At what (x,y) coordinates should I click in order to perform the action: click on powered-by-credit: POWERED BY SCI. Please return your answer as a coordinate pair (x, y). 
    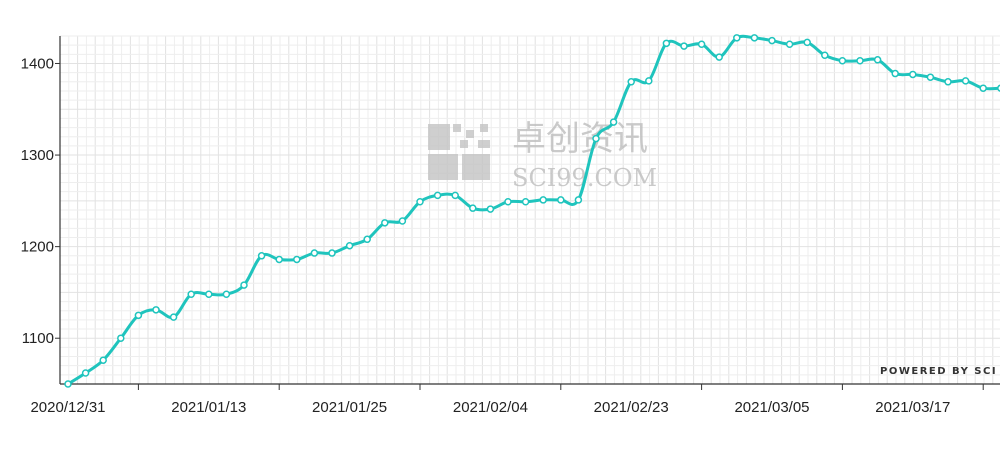
    Looking at the image, I should click on (938, 371).